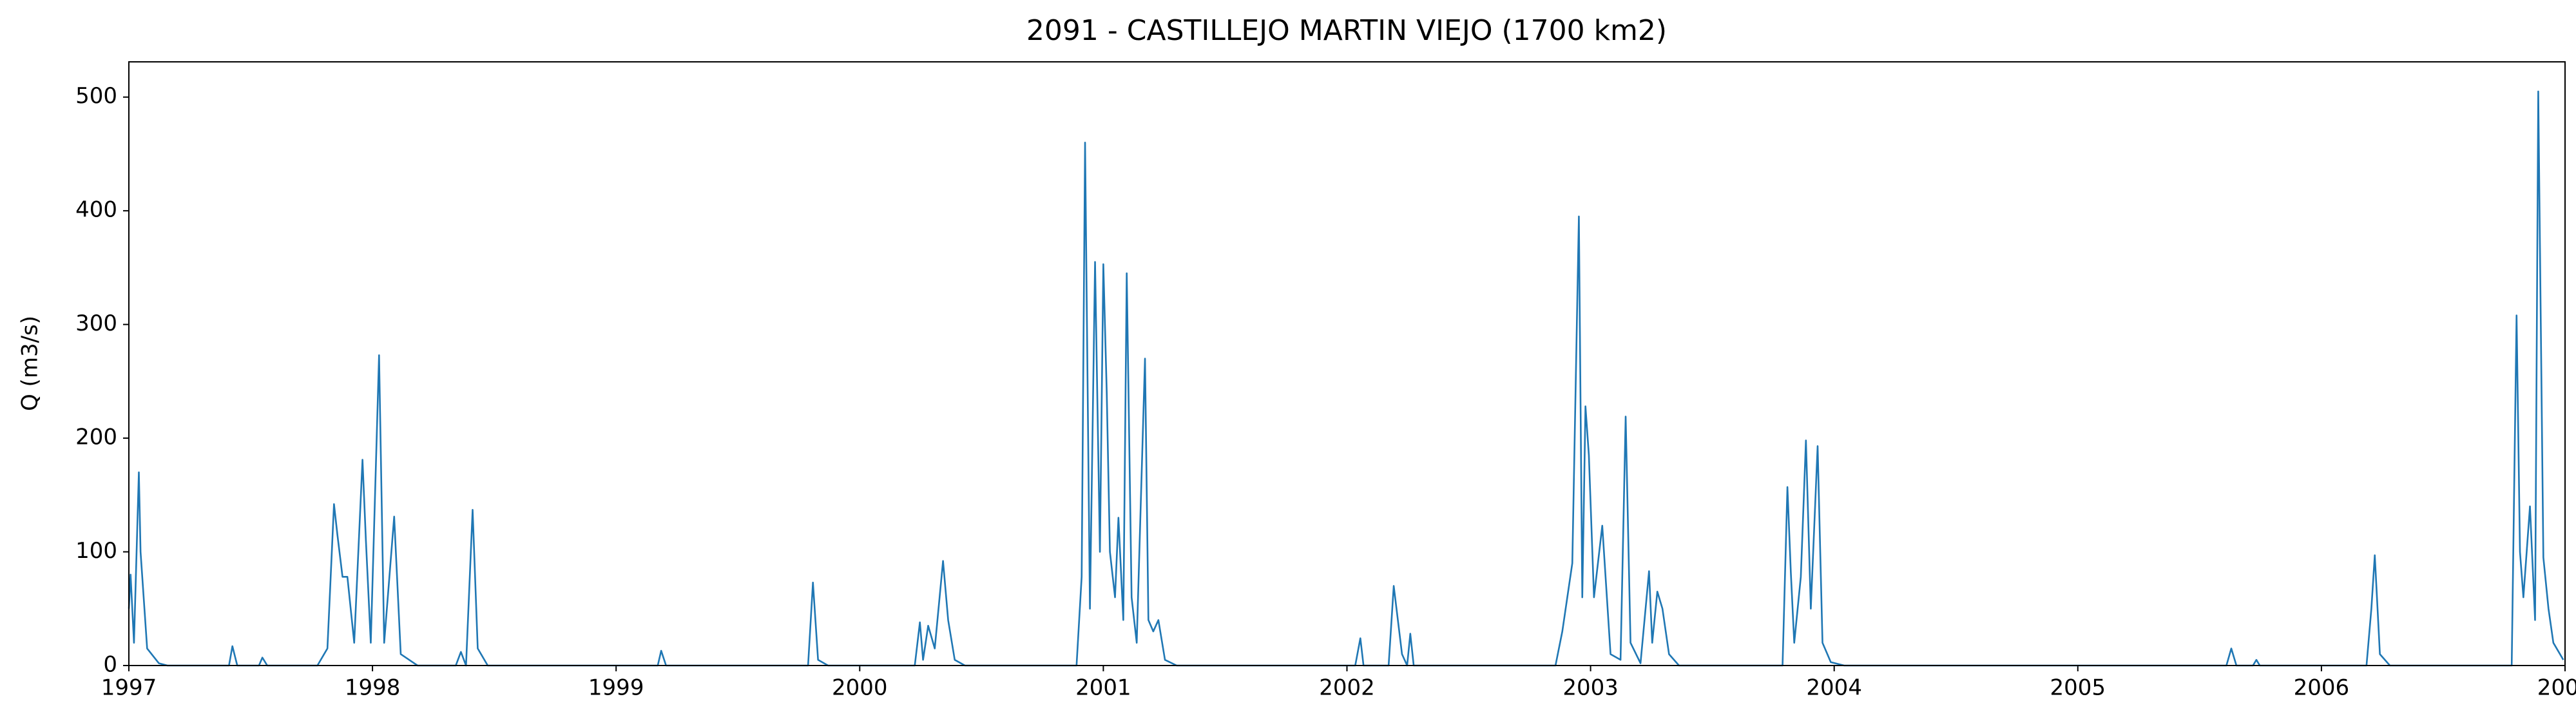  Describe the element at coordinates (860, 688) in the screenshot. I see `x-tick-label: 2000` at that location.